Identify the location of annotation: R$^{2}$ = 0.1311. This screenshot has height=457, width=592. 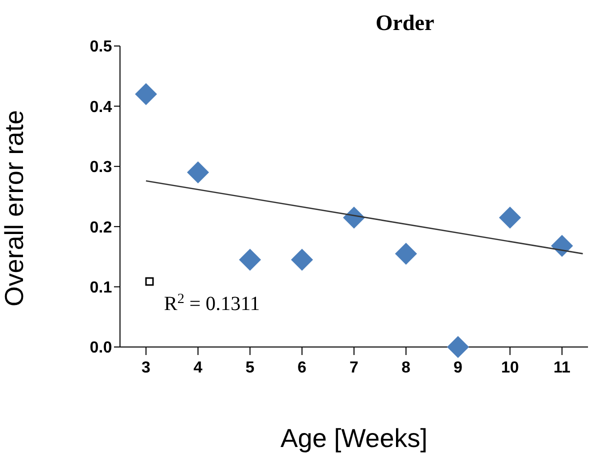
(212, 303).